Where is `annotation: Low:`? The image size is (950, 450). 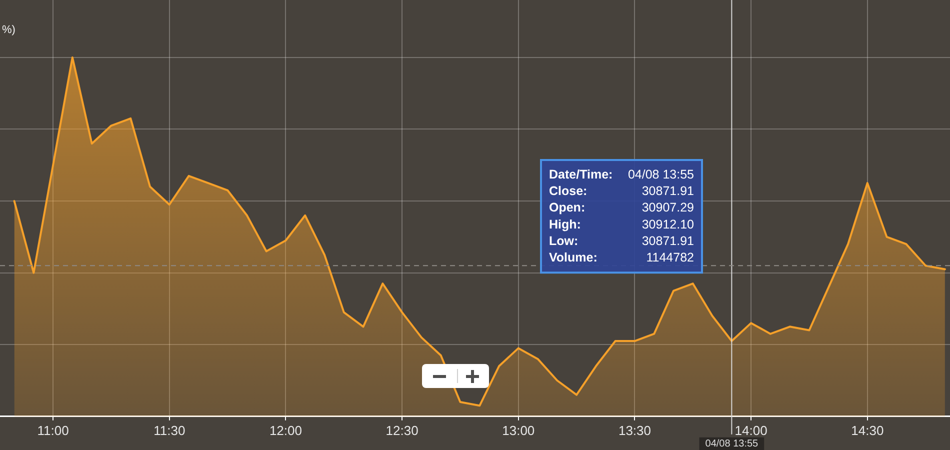
annotation: Low: is located at coordinates (563, 241).